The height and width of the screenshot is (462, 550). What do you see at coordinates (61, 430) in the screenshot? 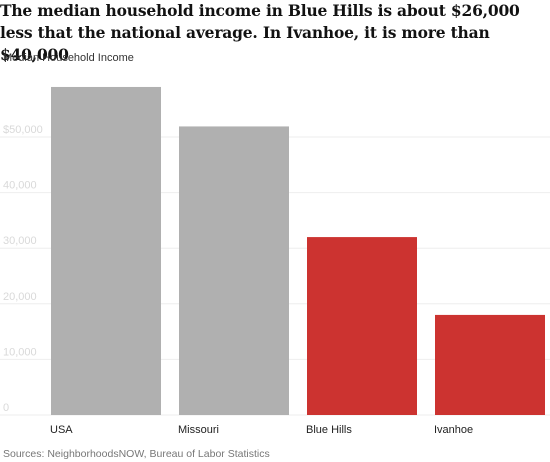
I see `x-category-label: USA` at bounding box center [61, 430].